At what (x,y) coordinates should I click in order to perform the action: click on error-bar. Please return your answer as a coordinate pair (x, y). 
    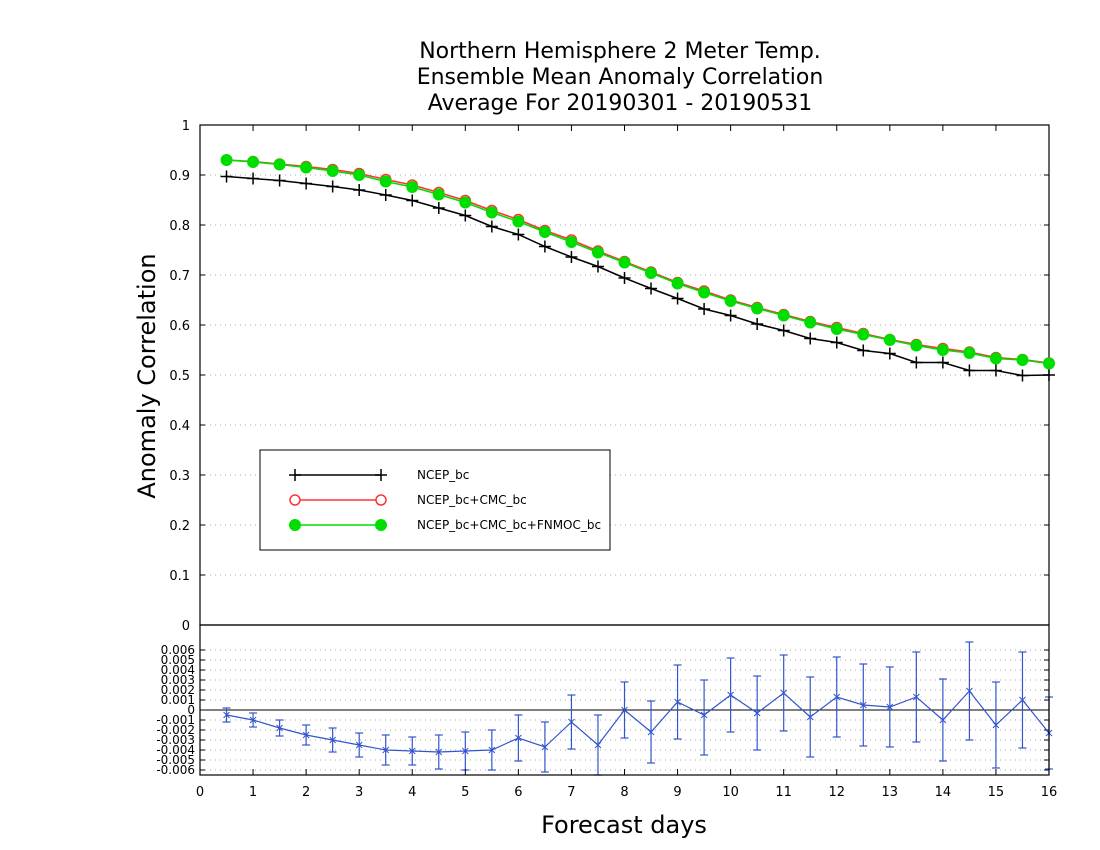
    Looking at the image, I should click on (704, 717).